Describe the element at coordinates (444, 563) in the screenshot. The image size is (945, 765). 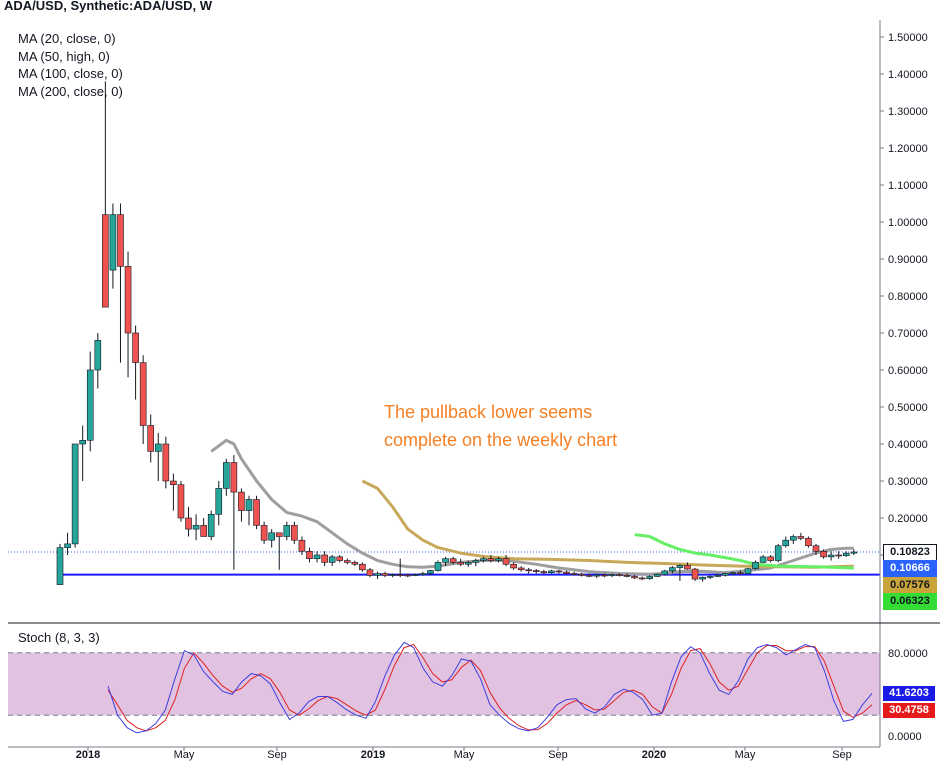
I see `price-grid` at that location.